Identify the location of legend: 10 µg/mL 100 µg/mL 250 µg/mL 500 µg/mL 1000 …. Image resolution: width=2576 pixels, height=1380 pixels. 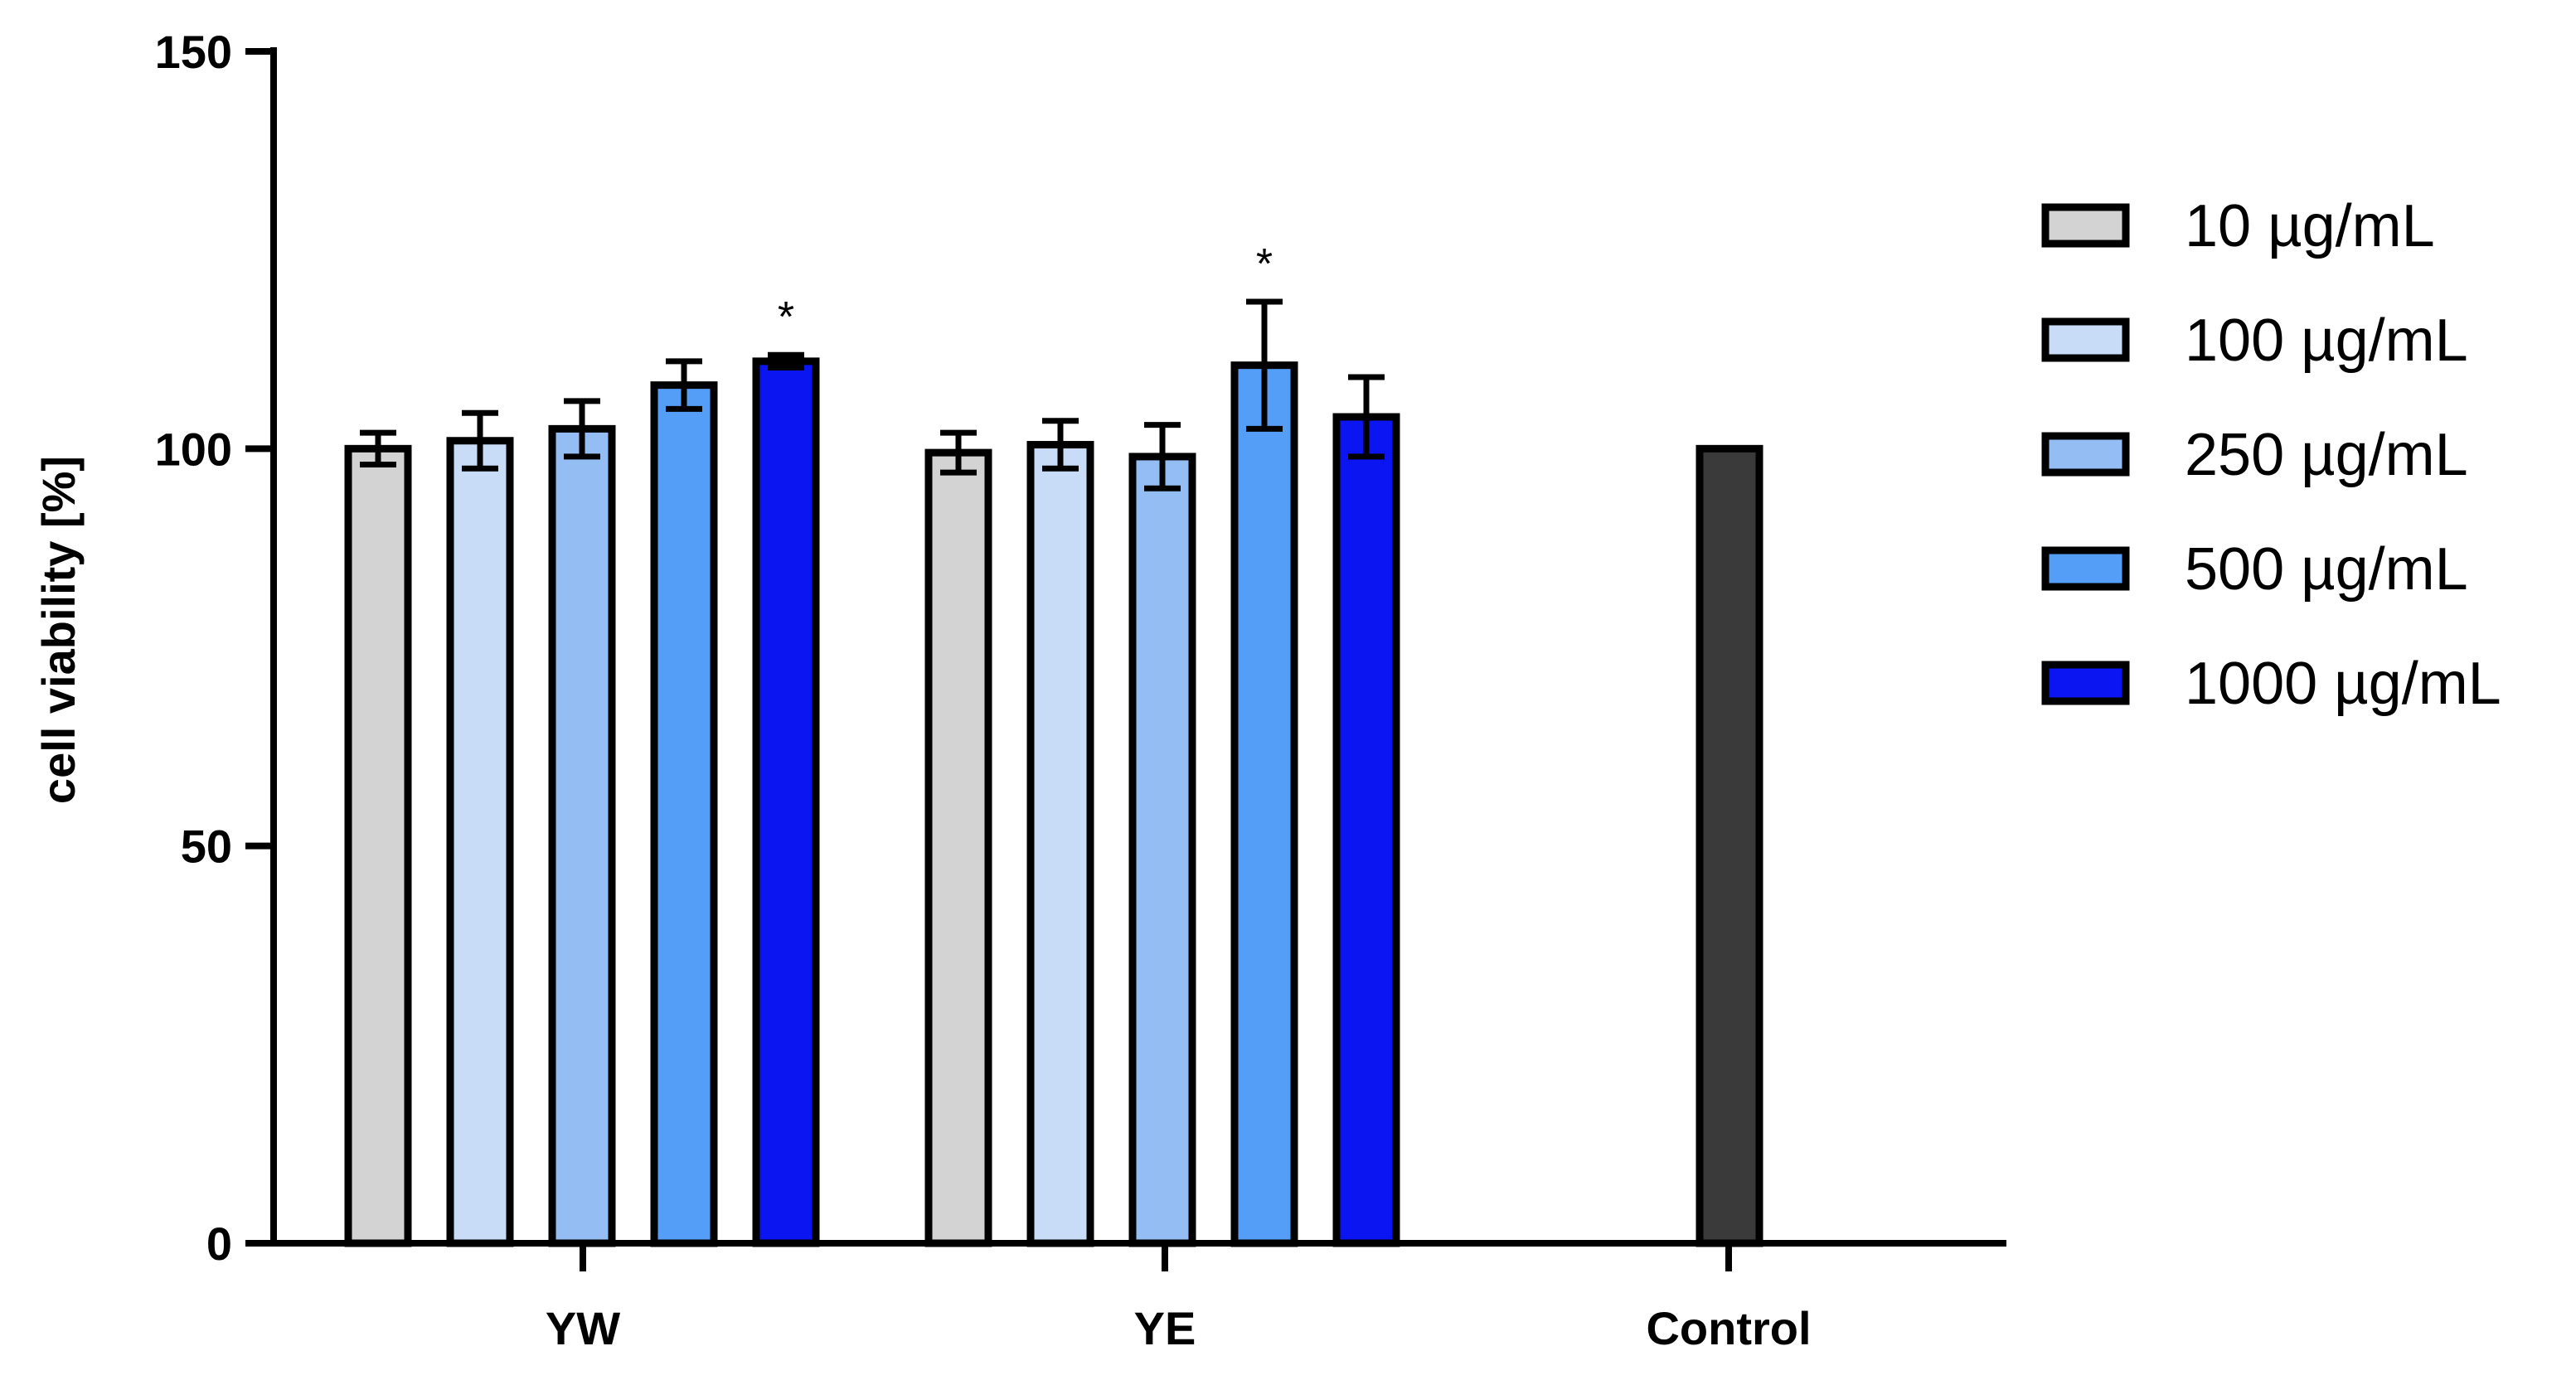
(2271, 455).